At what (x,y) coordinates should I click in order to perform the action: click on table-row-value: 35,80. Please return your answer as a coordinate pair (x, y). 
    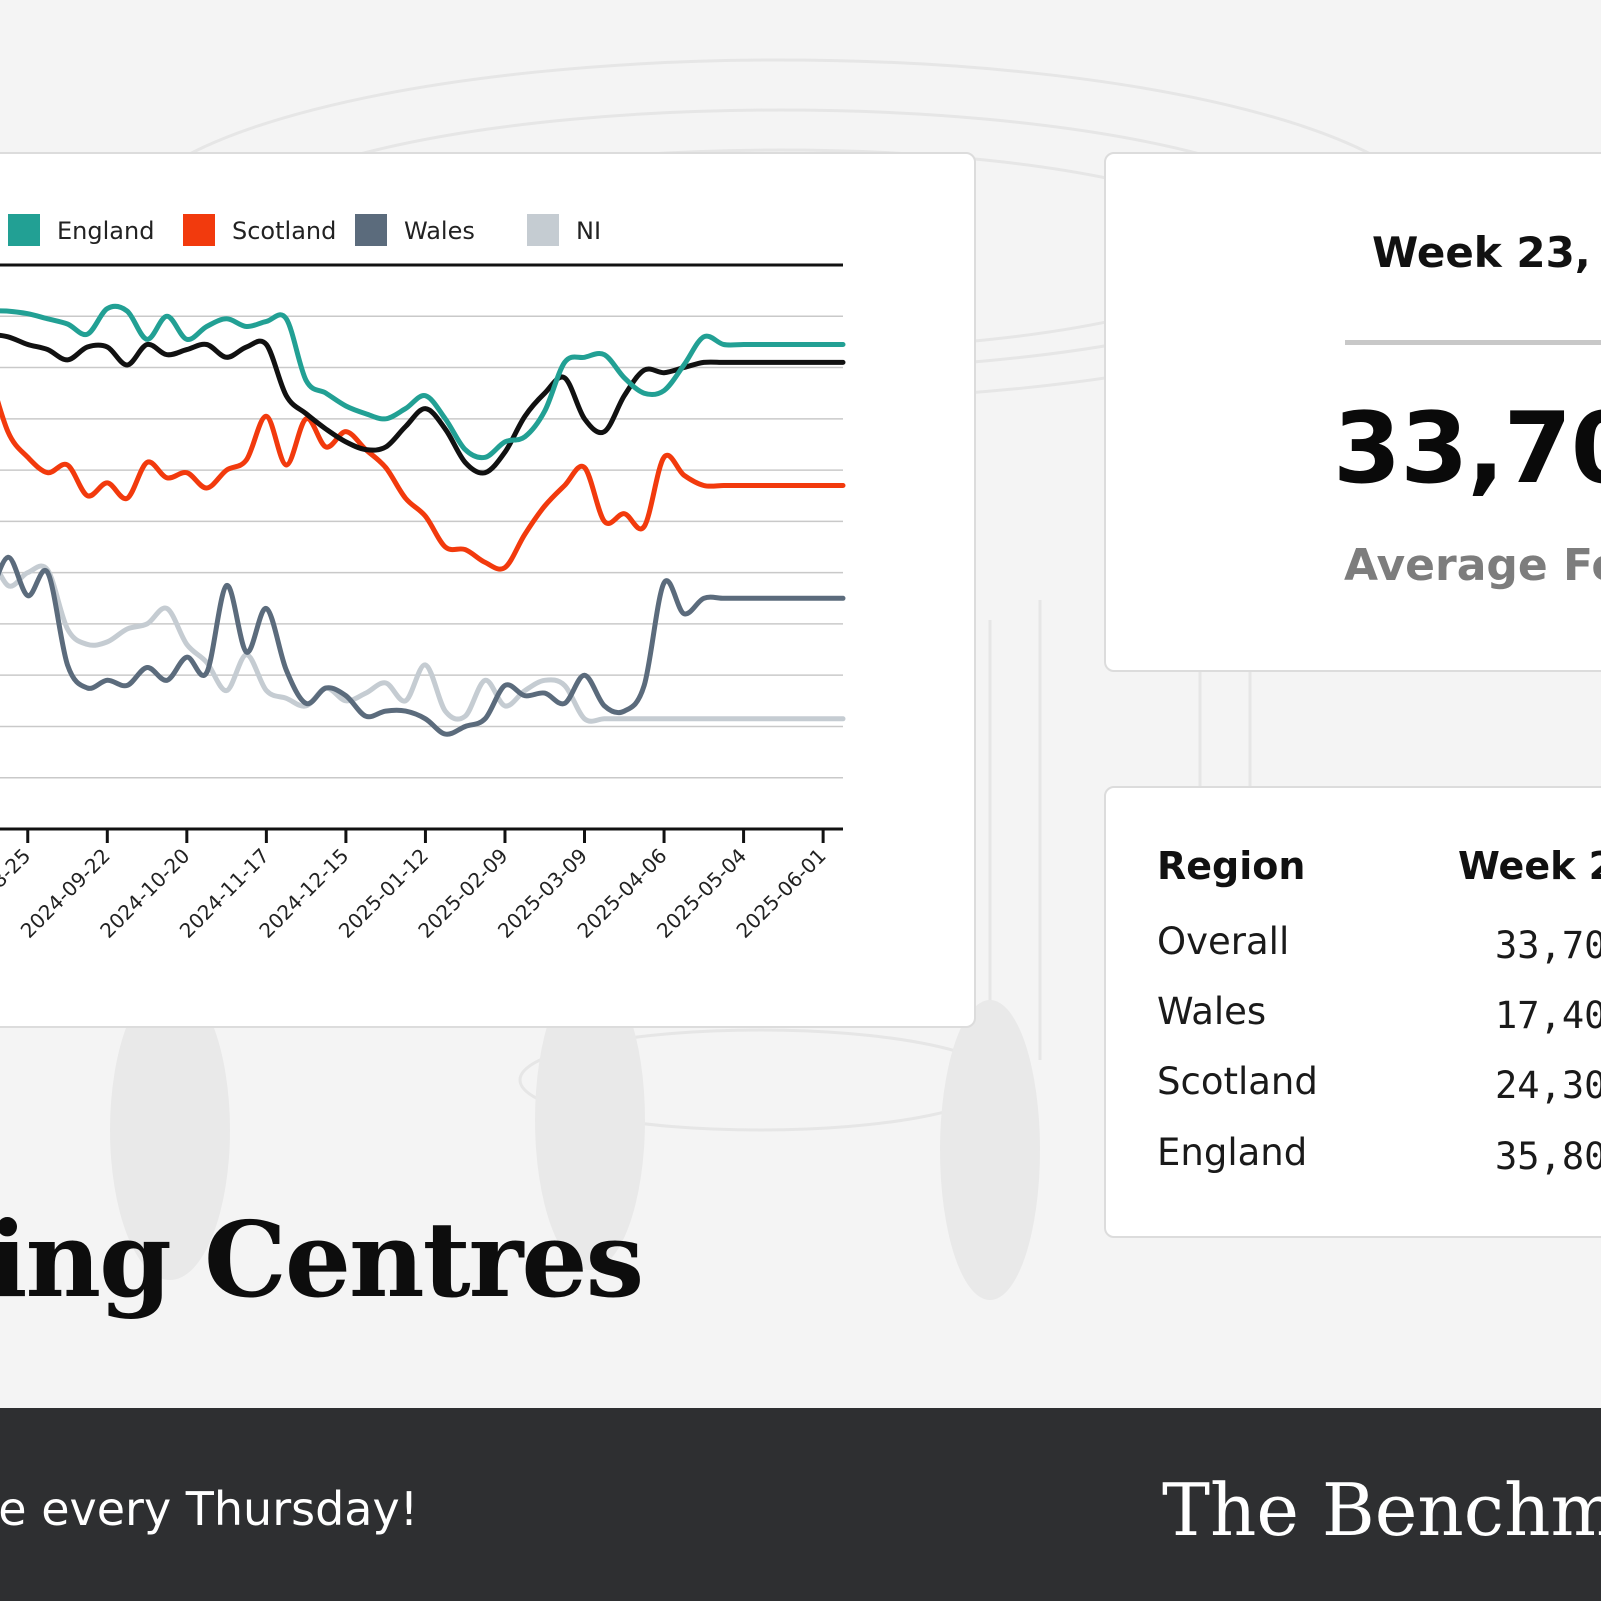
    Looking at the image, I should click on (1548, 1156).